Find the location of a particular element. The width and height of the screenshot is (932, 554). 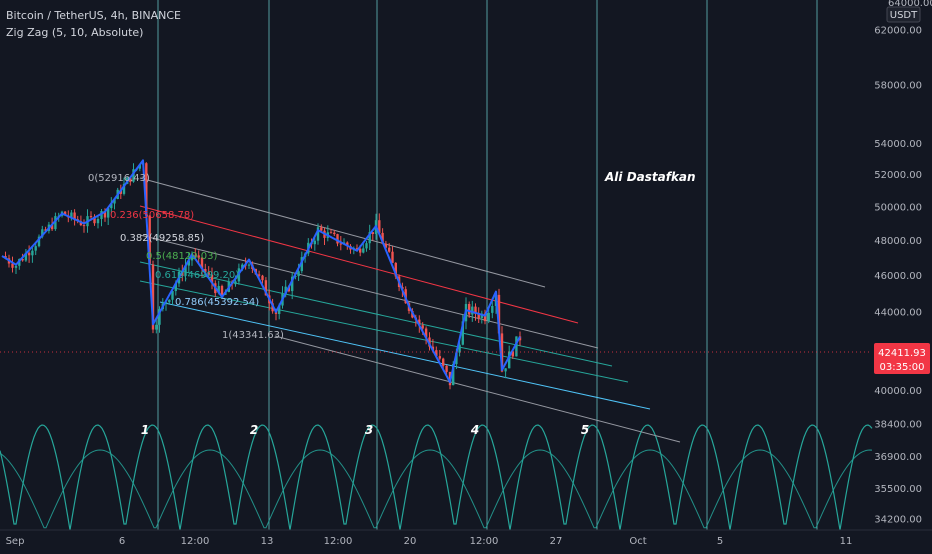

time-tick-label: 11 is located at coordinates (846, 541).